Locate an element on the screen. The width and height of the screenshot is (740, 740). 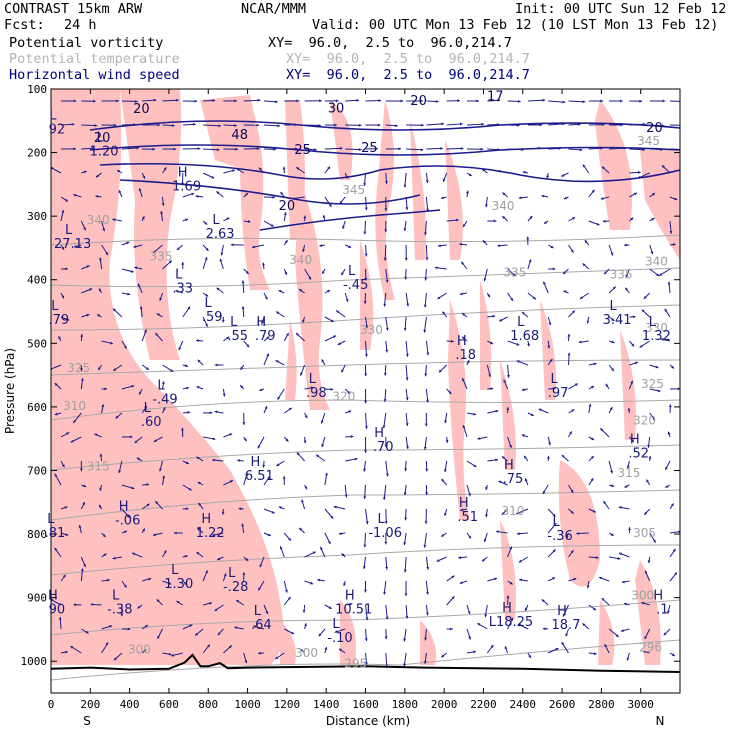
pv-extremum-value: .55 is located at coordinates (237, 336).